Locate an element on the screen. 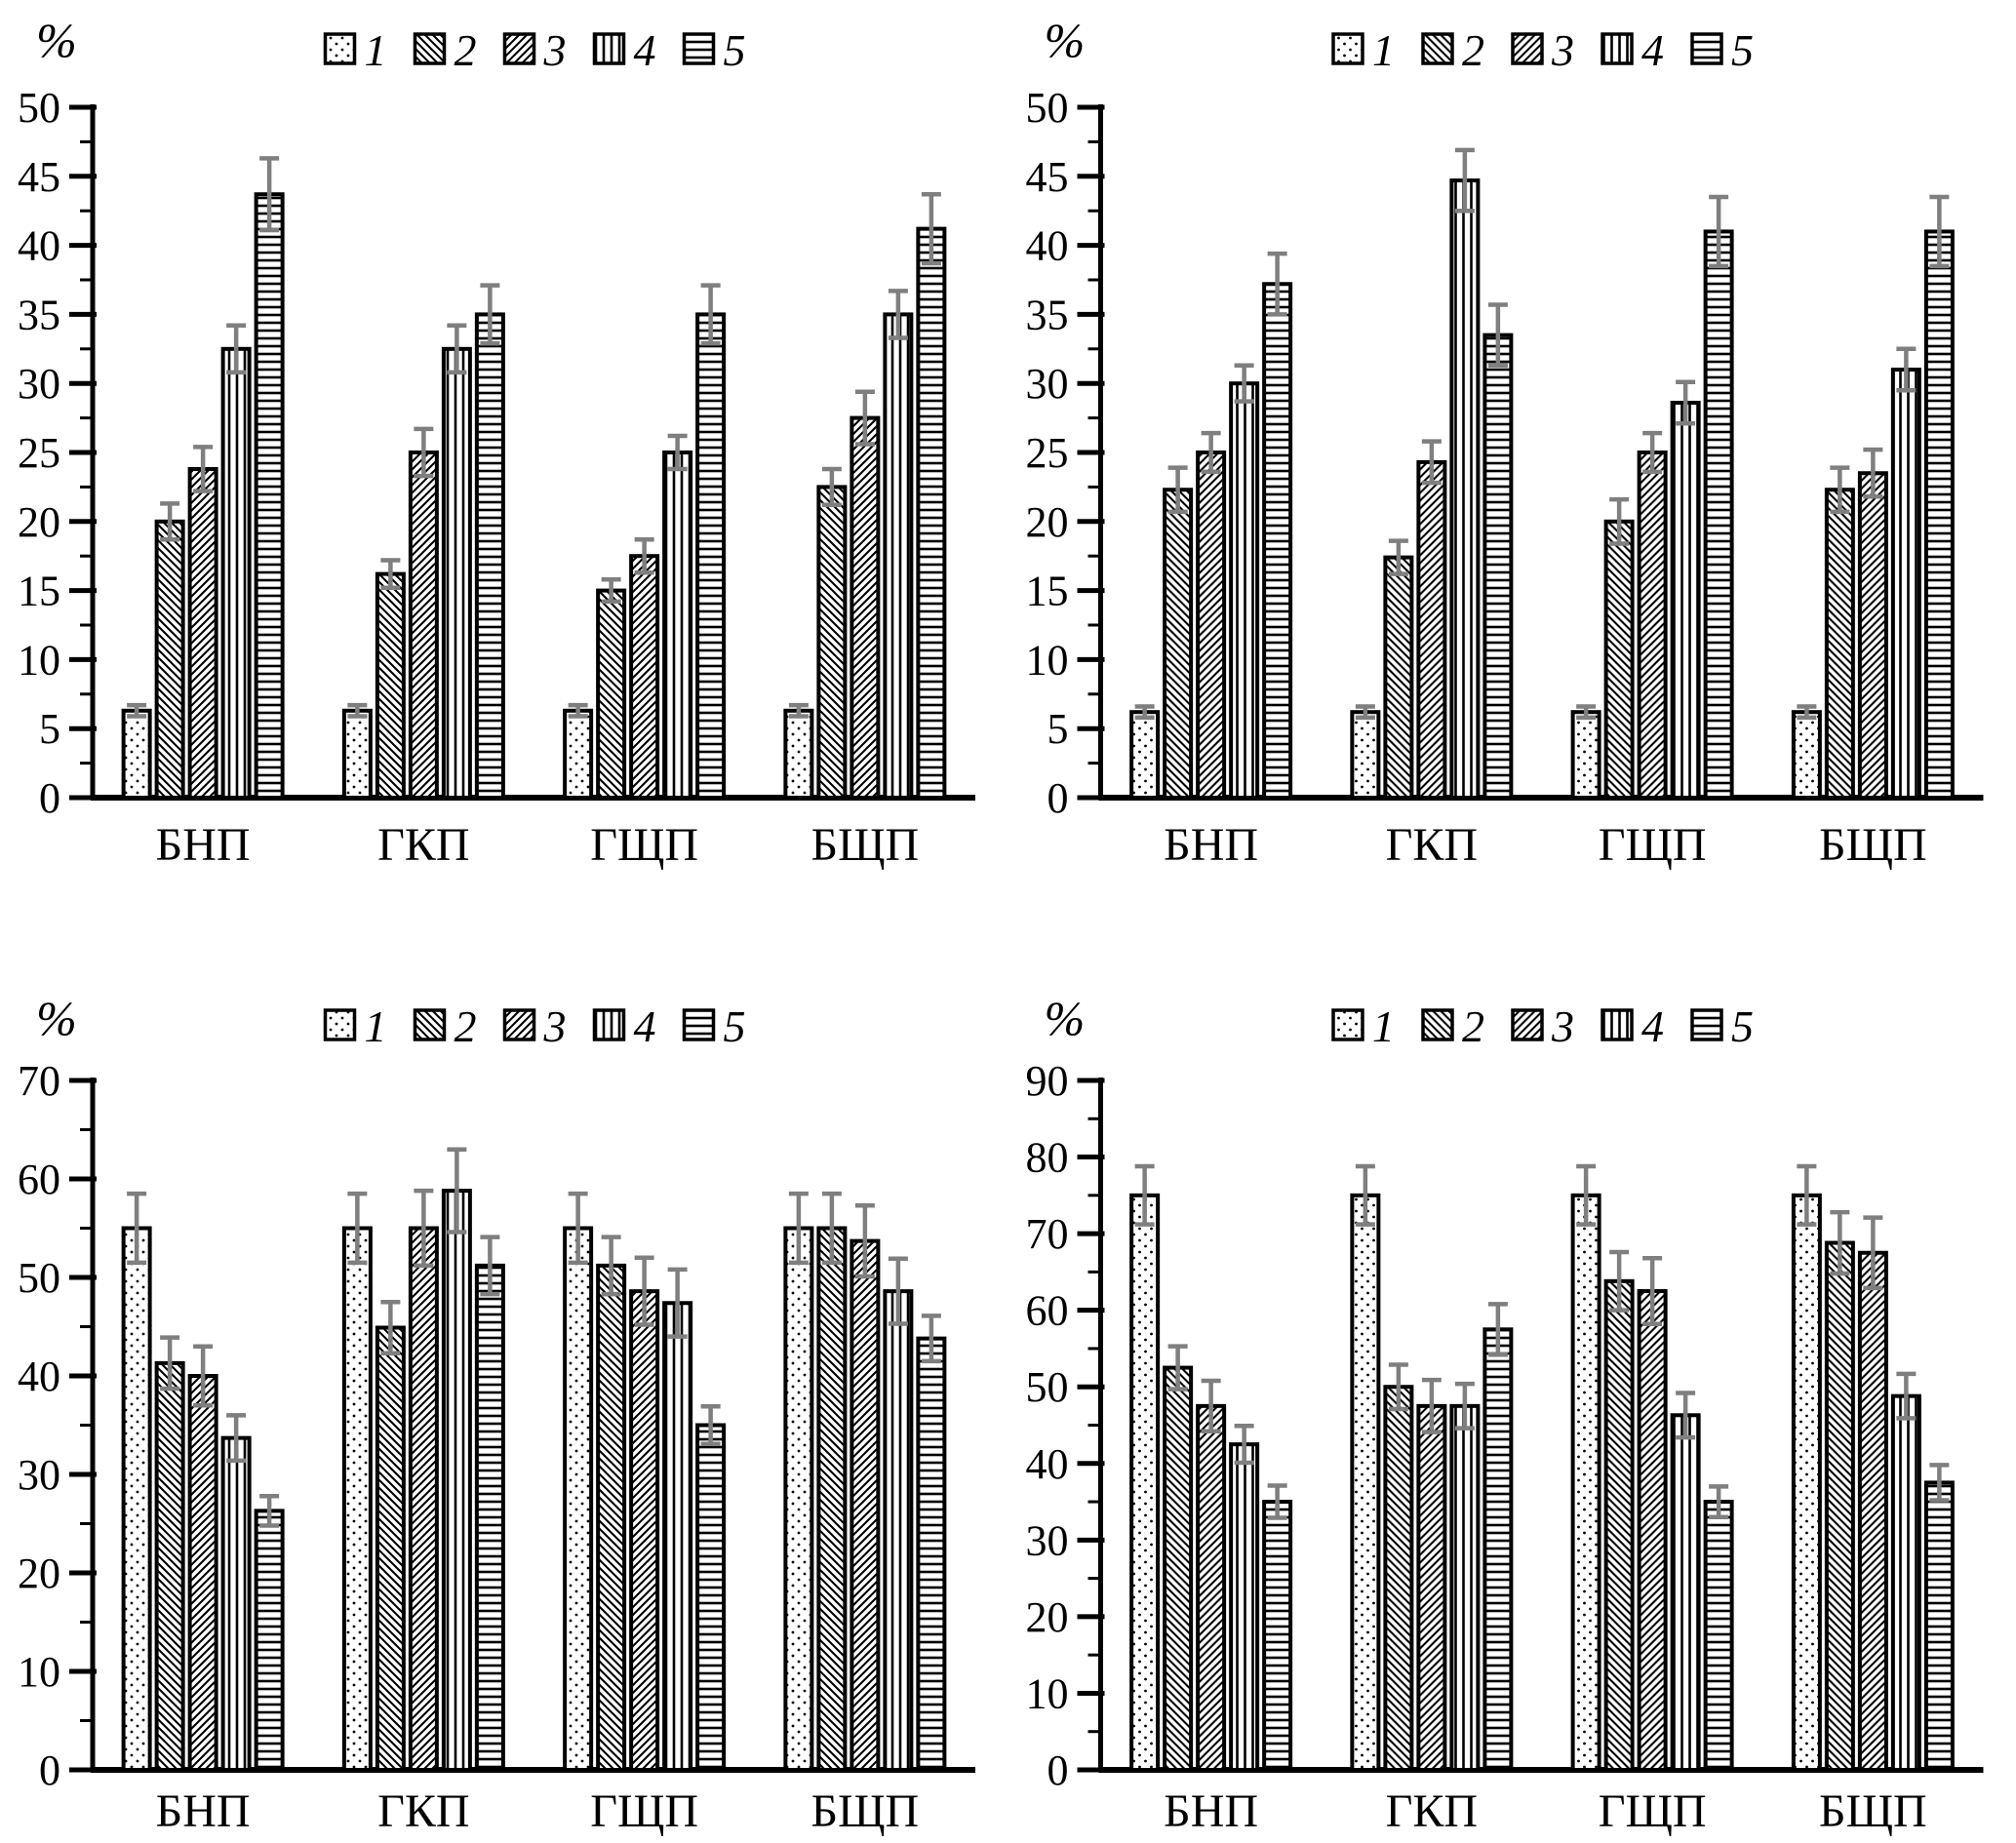 Image resolution: width=2016 pixels, height=1843 pixels. bar-series-4-ГЩП is located at coordinates (1685, 600).